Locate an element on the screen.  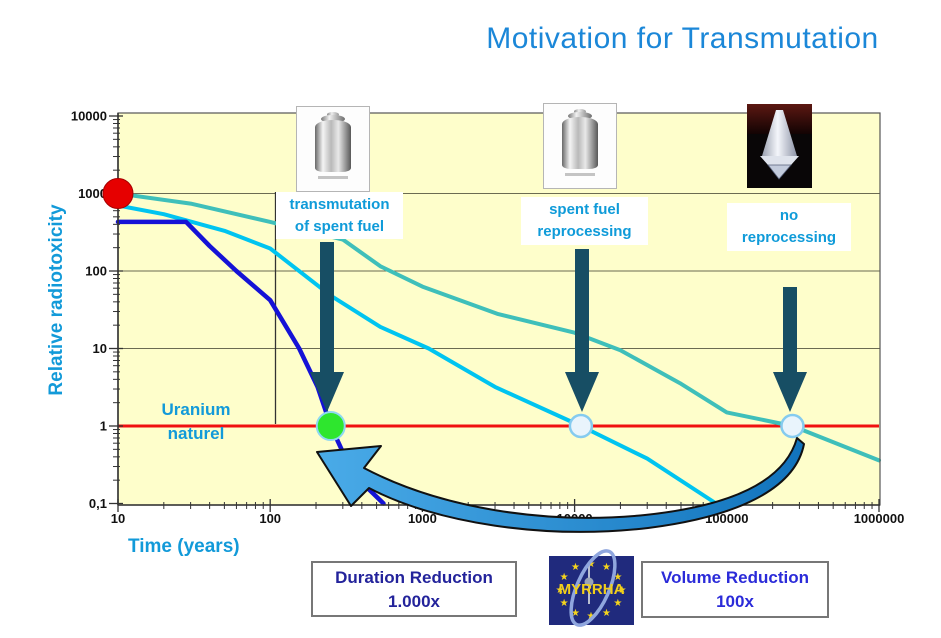
orbit-ellipse is located at coordinates (593, 588).